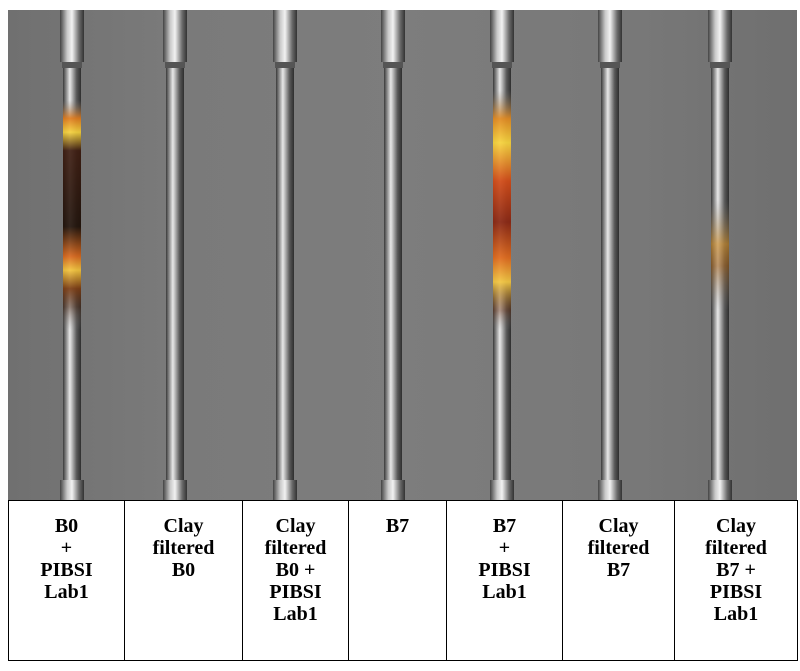 The image size is (800, 671). What do you see at coordinates (397, 580) in the screenshot?
I see `label-b7: B7` at bounding box center [397, 580].